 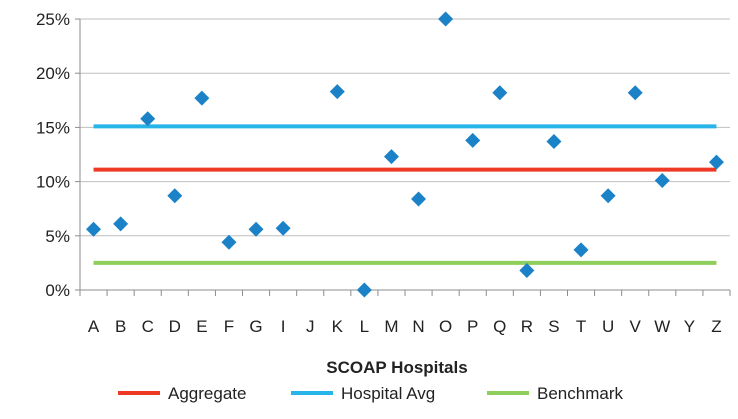 I want to click on data-point-E, so click(x=202, y=98).